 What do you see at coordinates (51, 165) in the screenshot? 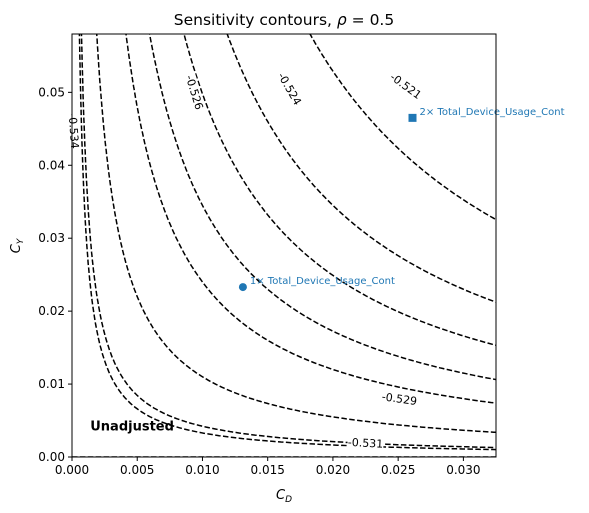
I see `y-tick-label: 0.04` at bounding box center [51, 165].